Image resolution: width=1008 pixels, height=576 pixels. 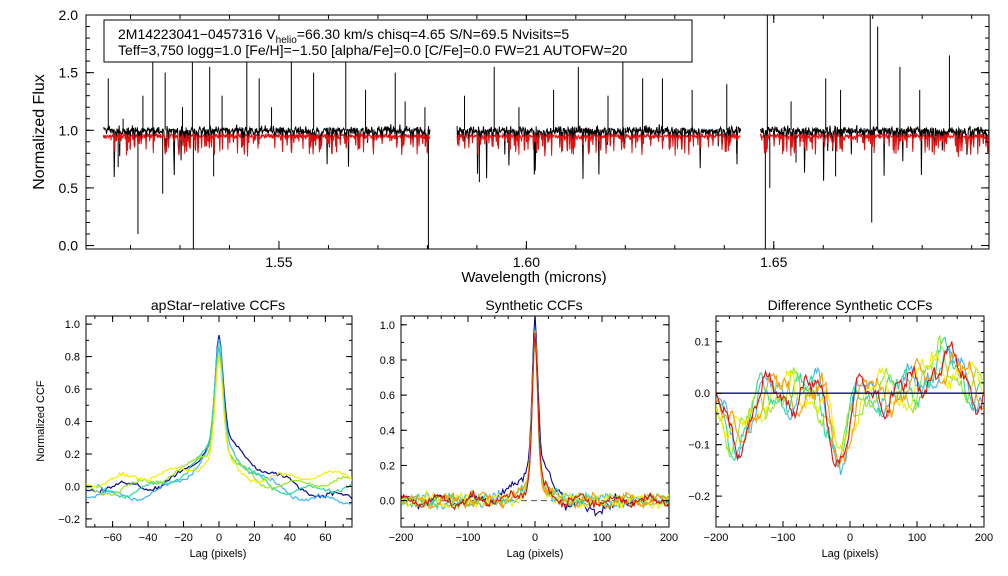 What do you see at coordinates (39, 132) in the screenshot?
I see `spectrum-ylabel: Normalized Flux` at bounding box center [39, 132].